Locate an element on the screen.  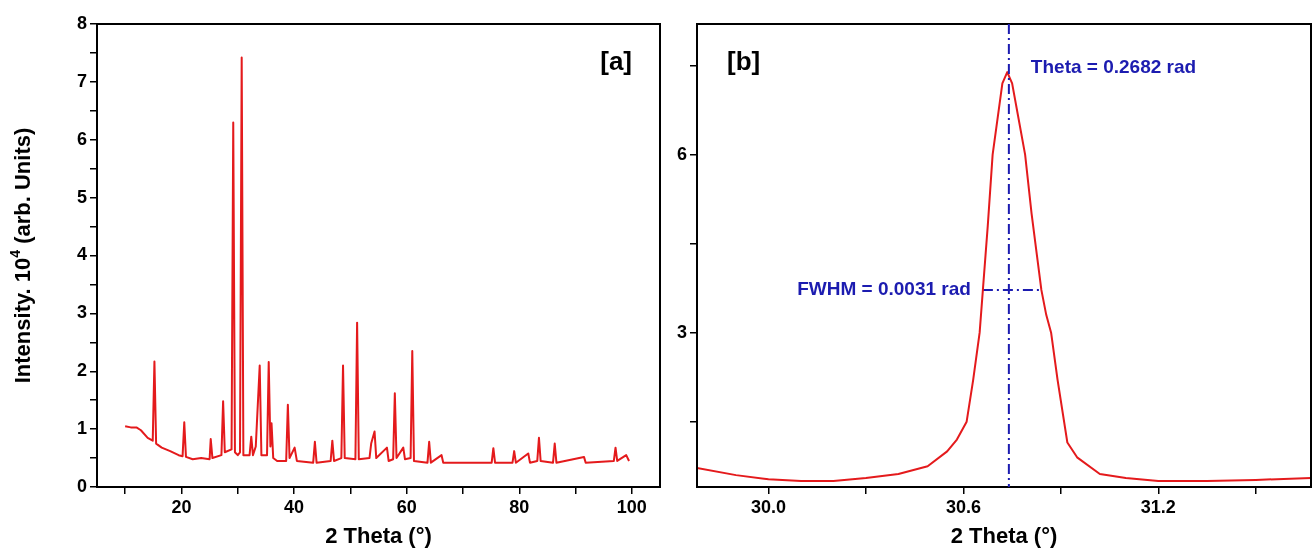
x-tick-label: 20 is located at coordinates (181, 506).